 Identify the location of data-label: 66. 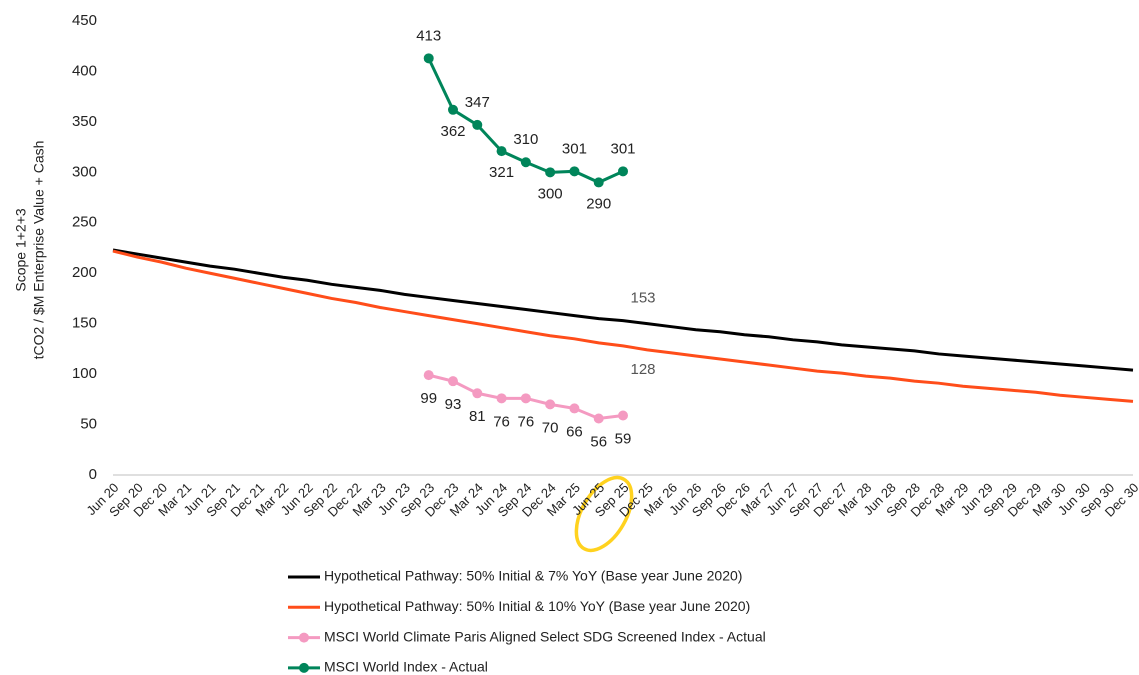
(574, 431).